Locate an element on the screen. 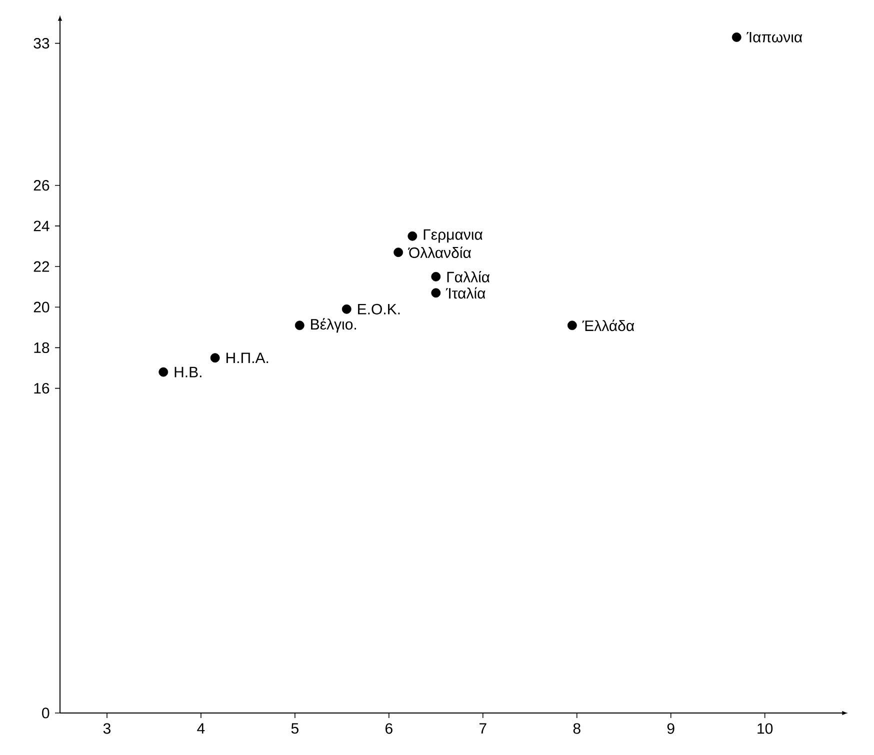 The image size is (874, 755). y-tick-label: 24 is located at coordinates (42, 226).